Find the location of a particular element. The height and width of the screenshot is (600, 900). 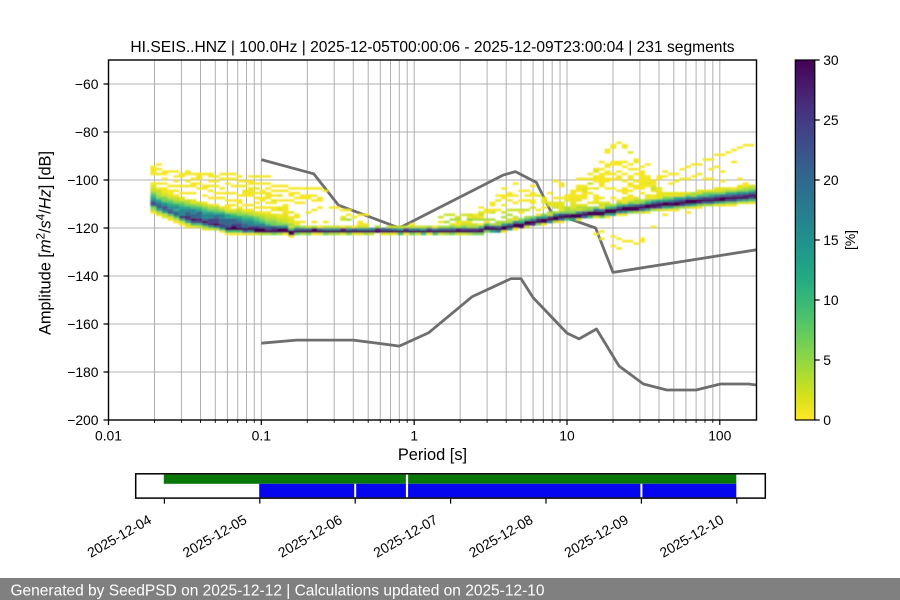

svg-text: 1 is located at coordinates (414, 436).